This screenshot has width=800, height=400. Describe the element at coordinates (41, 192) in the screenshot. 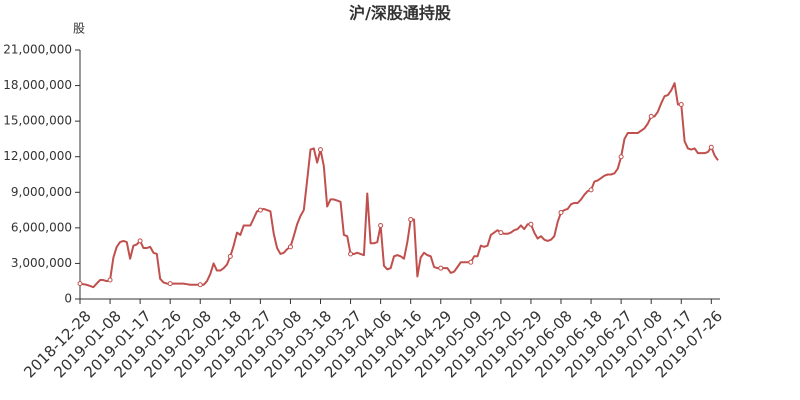

I see `y-tick-label: 9,000,000` at that location.